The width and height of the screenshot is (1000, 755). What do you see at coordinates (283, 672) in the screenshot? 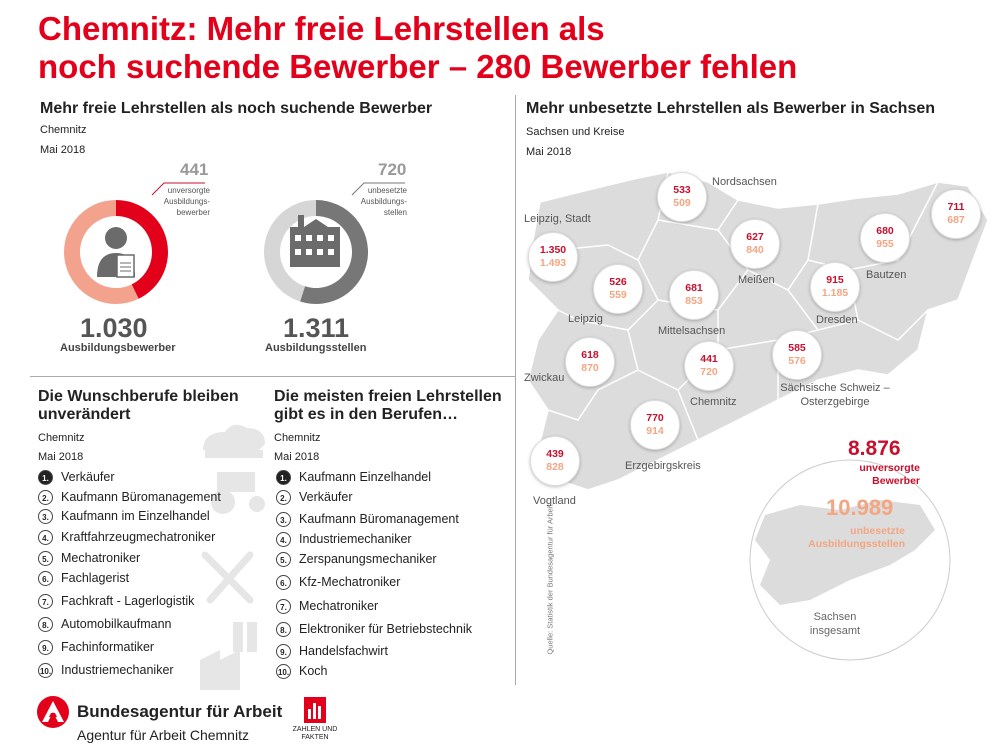
I see `rank-badge: 10.` at bounding box center [283, 672].